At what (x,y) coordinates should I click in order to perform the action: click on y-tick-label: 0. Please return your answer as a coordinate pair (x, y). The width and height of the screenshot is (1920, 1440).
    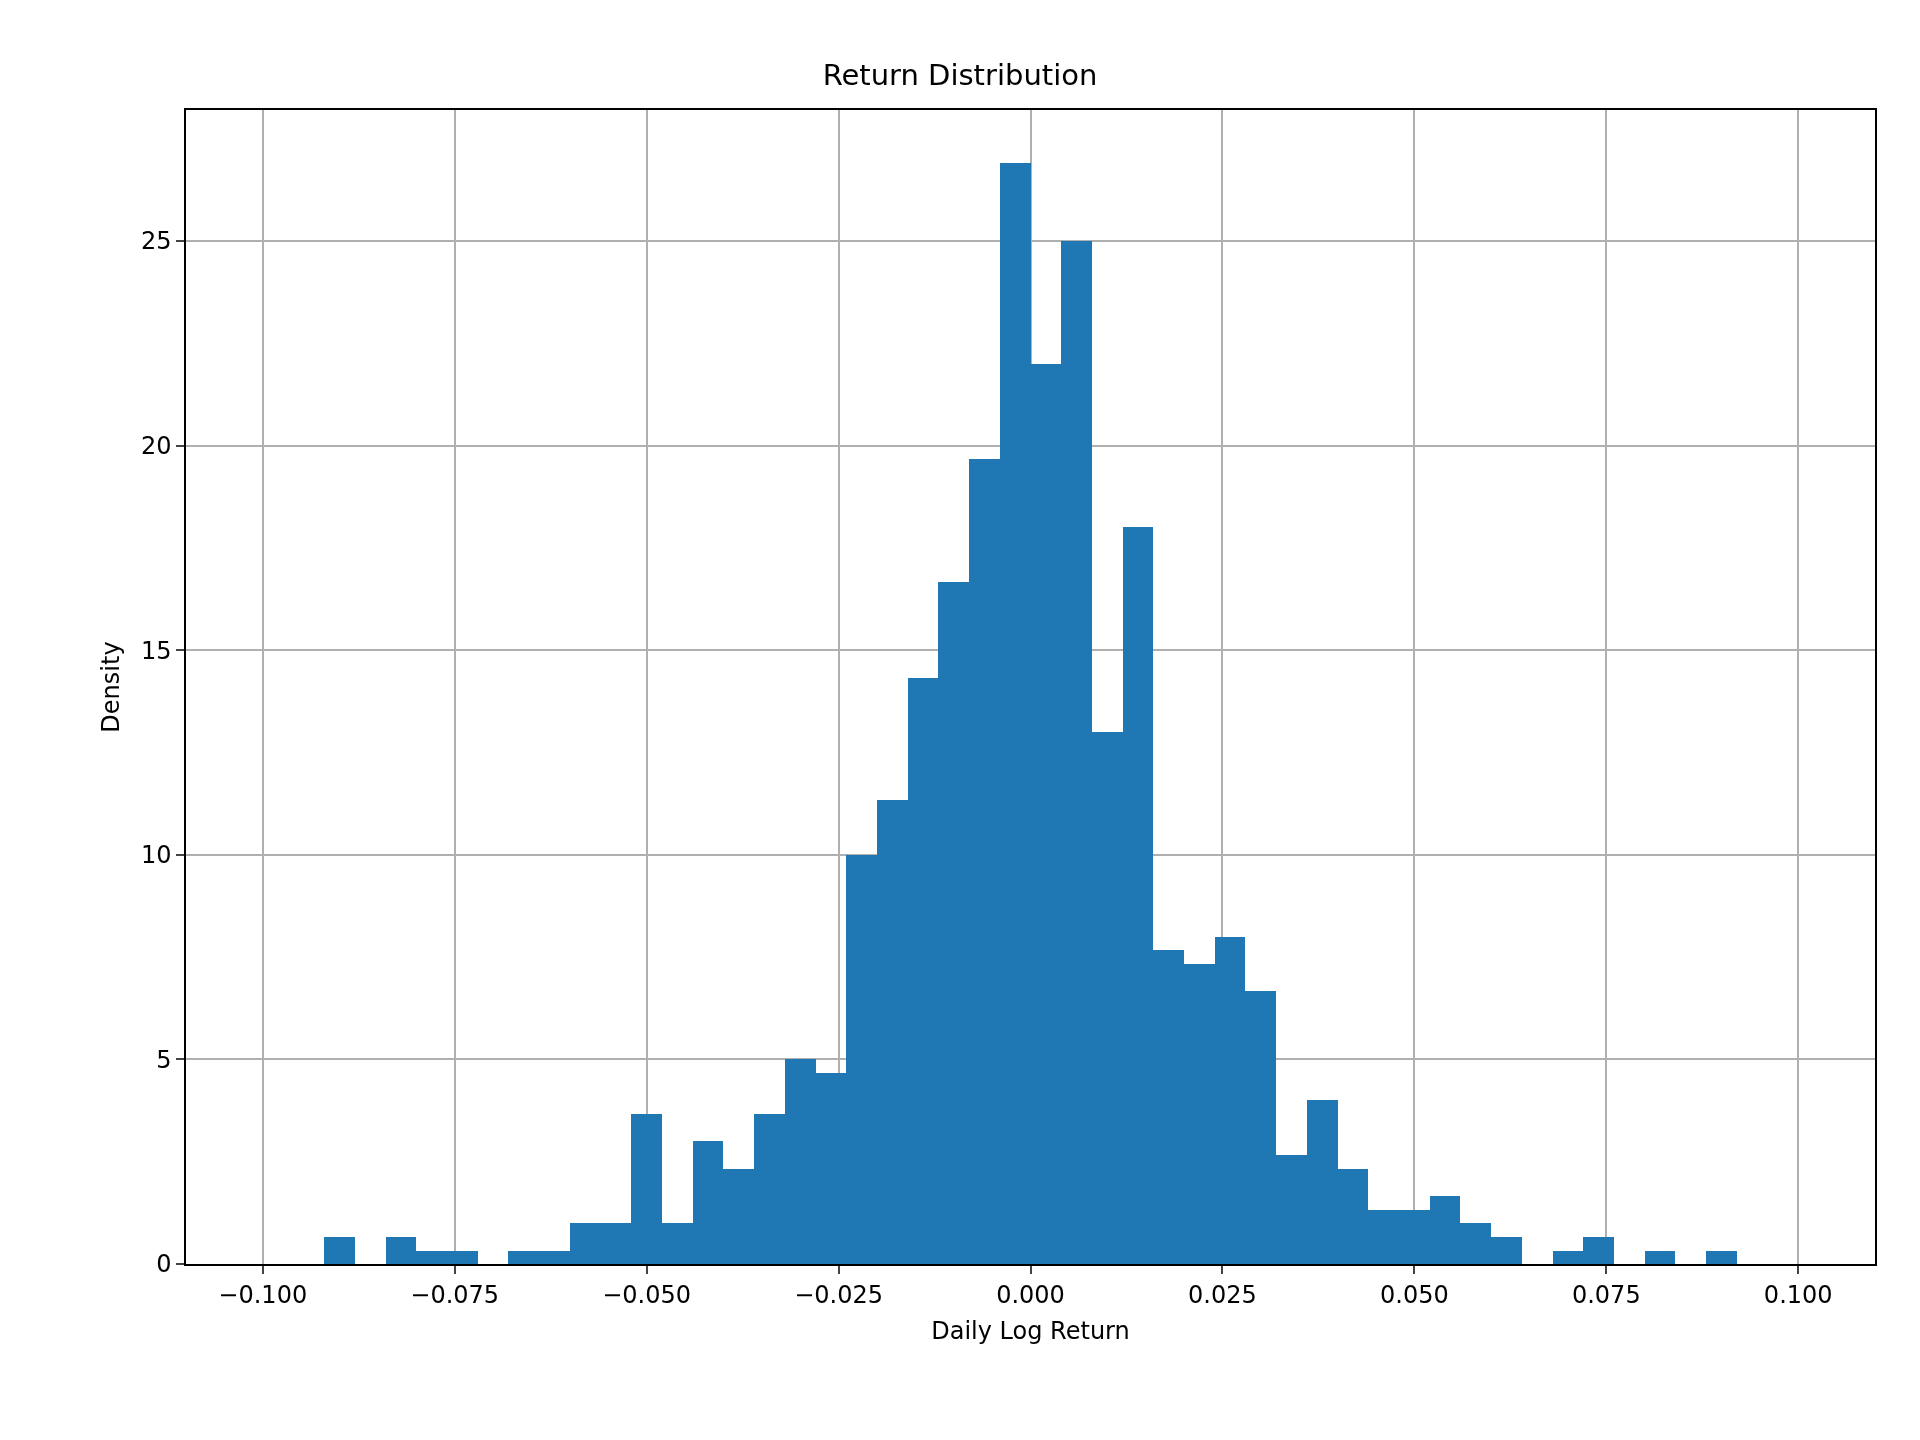
    Looking at the image, I should click on (164, 1264).